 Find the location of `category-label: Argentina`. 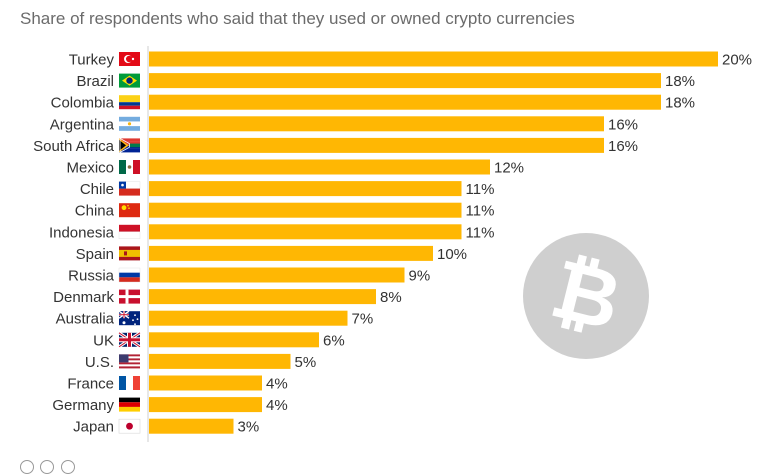

category-label: Argentina is located at coordinates (82, 124).